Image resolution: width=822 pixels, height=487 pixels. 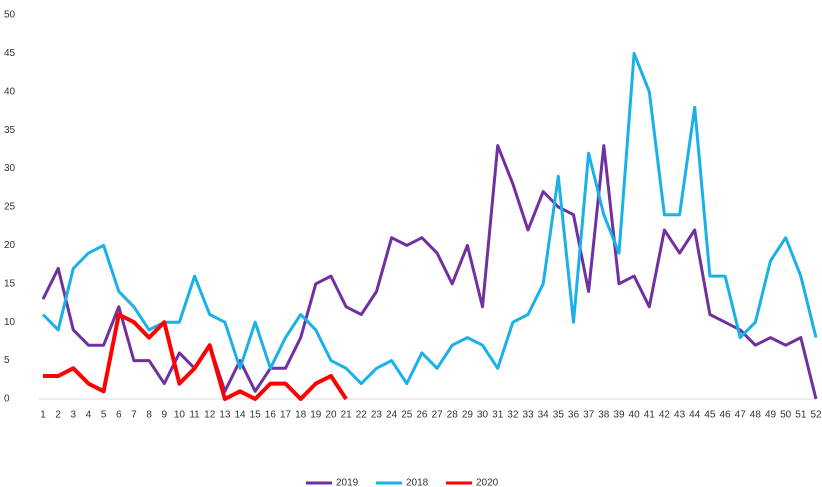 I want to click on x-tick-label: 49, so click(x=771, y=415).